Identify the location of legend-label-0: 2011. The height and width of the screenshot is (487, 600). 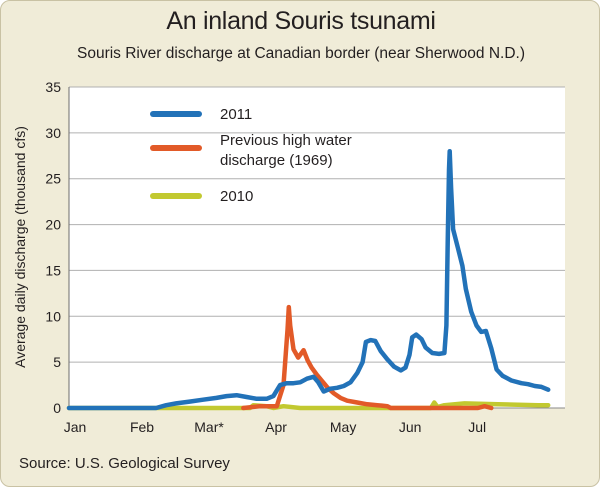
(236, 114).